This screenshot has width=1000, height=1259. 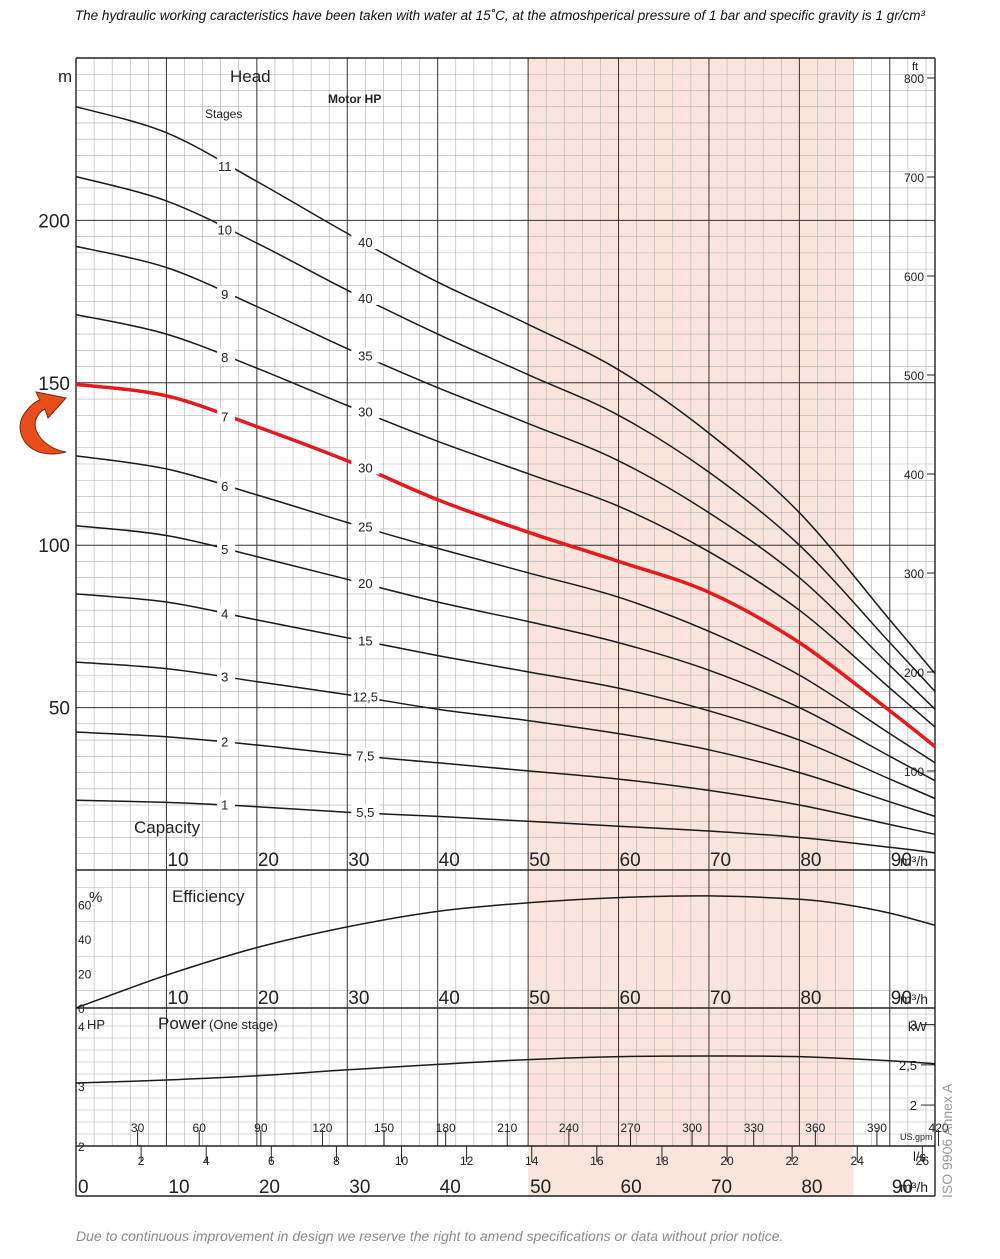 What do you see at coordinates (365, 468) in the screenshot?
I see `motor-hp-label-7: 30` at bounding box center [365, 468].